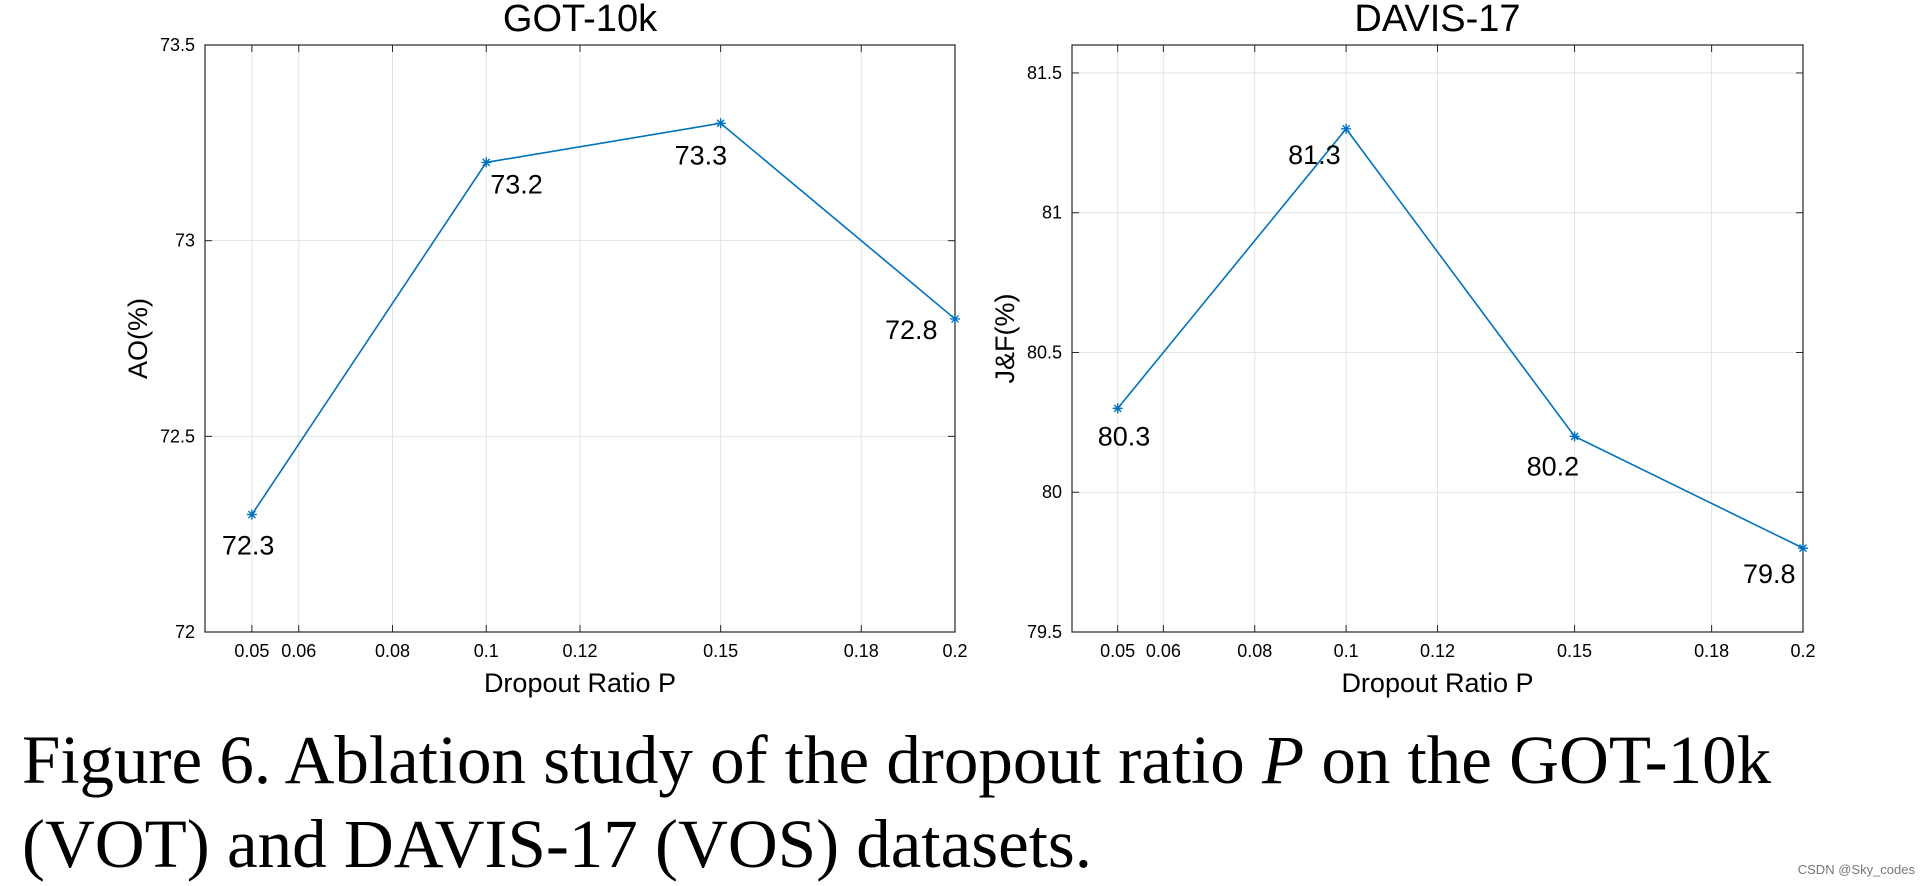 Image resolution: width=1925 pixels, height=886 pixels. Describe the element at coordinates (1553, 466) in the screenshot. I see `chart2-data-label: 80.2` at that location.